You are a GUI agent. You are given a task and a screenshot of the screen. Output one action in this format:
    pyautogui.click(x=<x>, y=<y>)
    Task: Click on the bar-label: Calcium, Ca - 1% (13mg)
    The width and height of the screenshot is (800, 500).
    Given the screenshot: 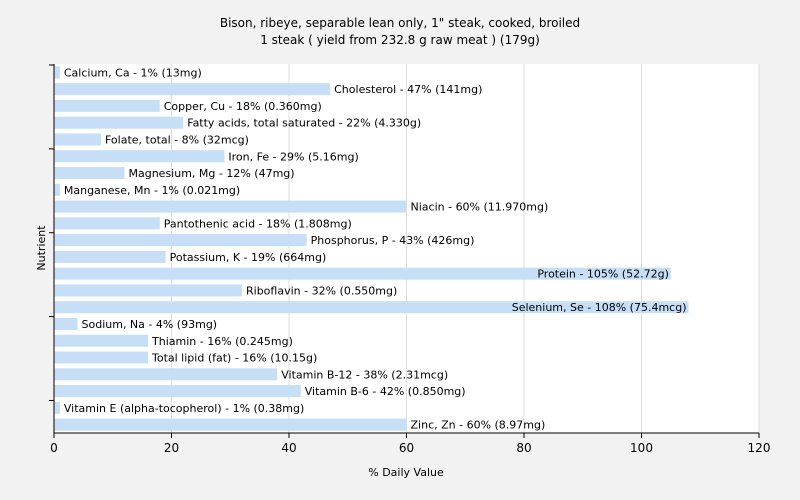 What is the action you would take?
    pyautogui.click(x=133, y=72)
    